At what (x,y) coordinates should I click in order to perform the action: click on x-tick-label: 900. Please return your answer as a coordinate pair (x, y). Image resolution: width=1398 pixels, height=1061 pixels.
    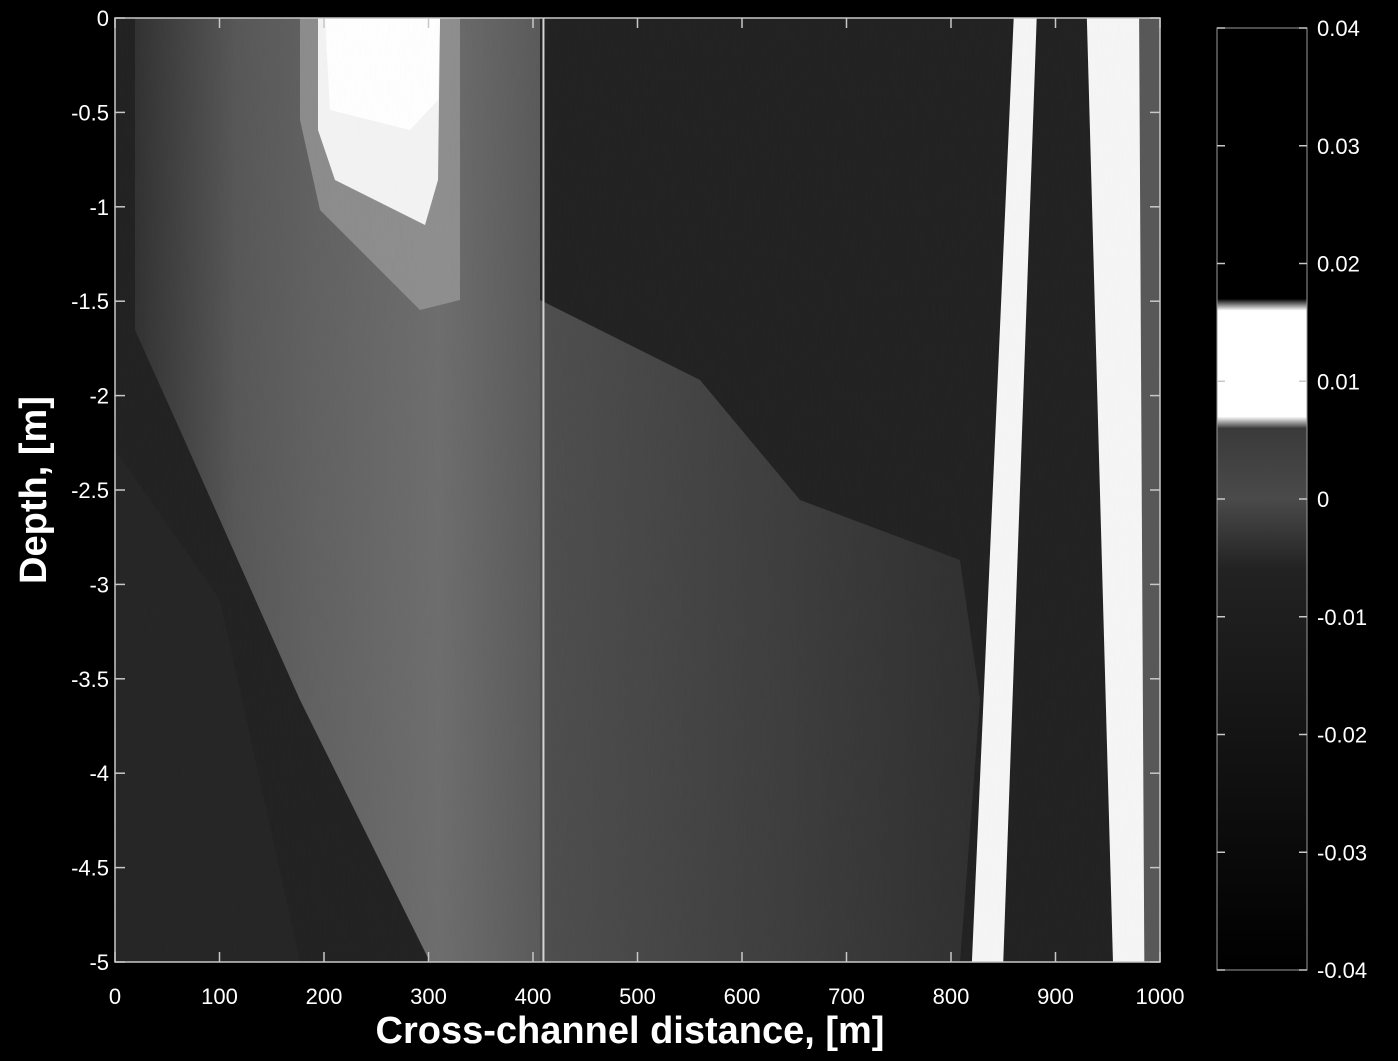
    Looking at the image, I should click on (1055, 996).